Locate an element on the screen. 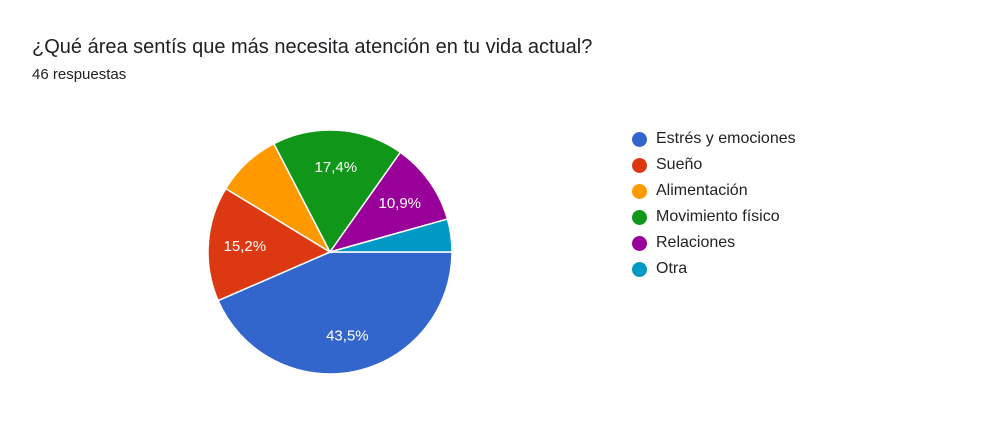 The height and width of the screenshot is (421, 1000). legend-item: Movimiento físico is located at coordinates (714, 217).